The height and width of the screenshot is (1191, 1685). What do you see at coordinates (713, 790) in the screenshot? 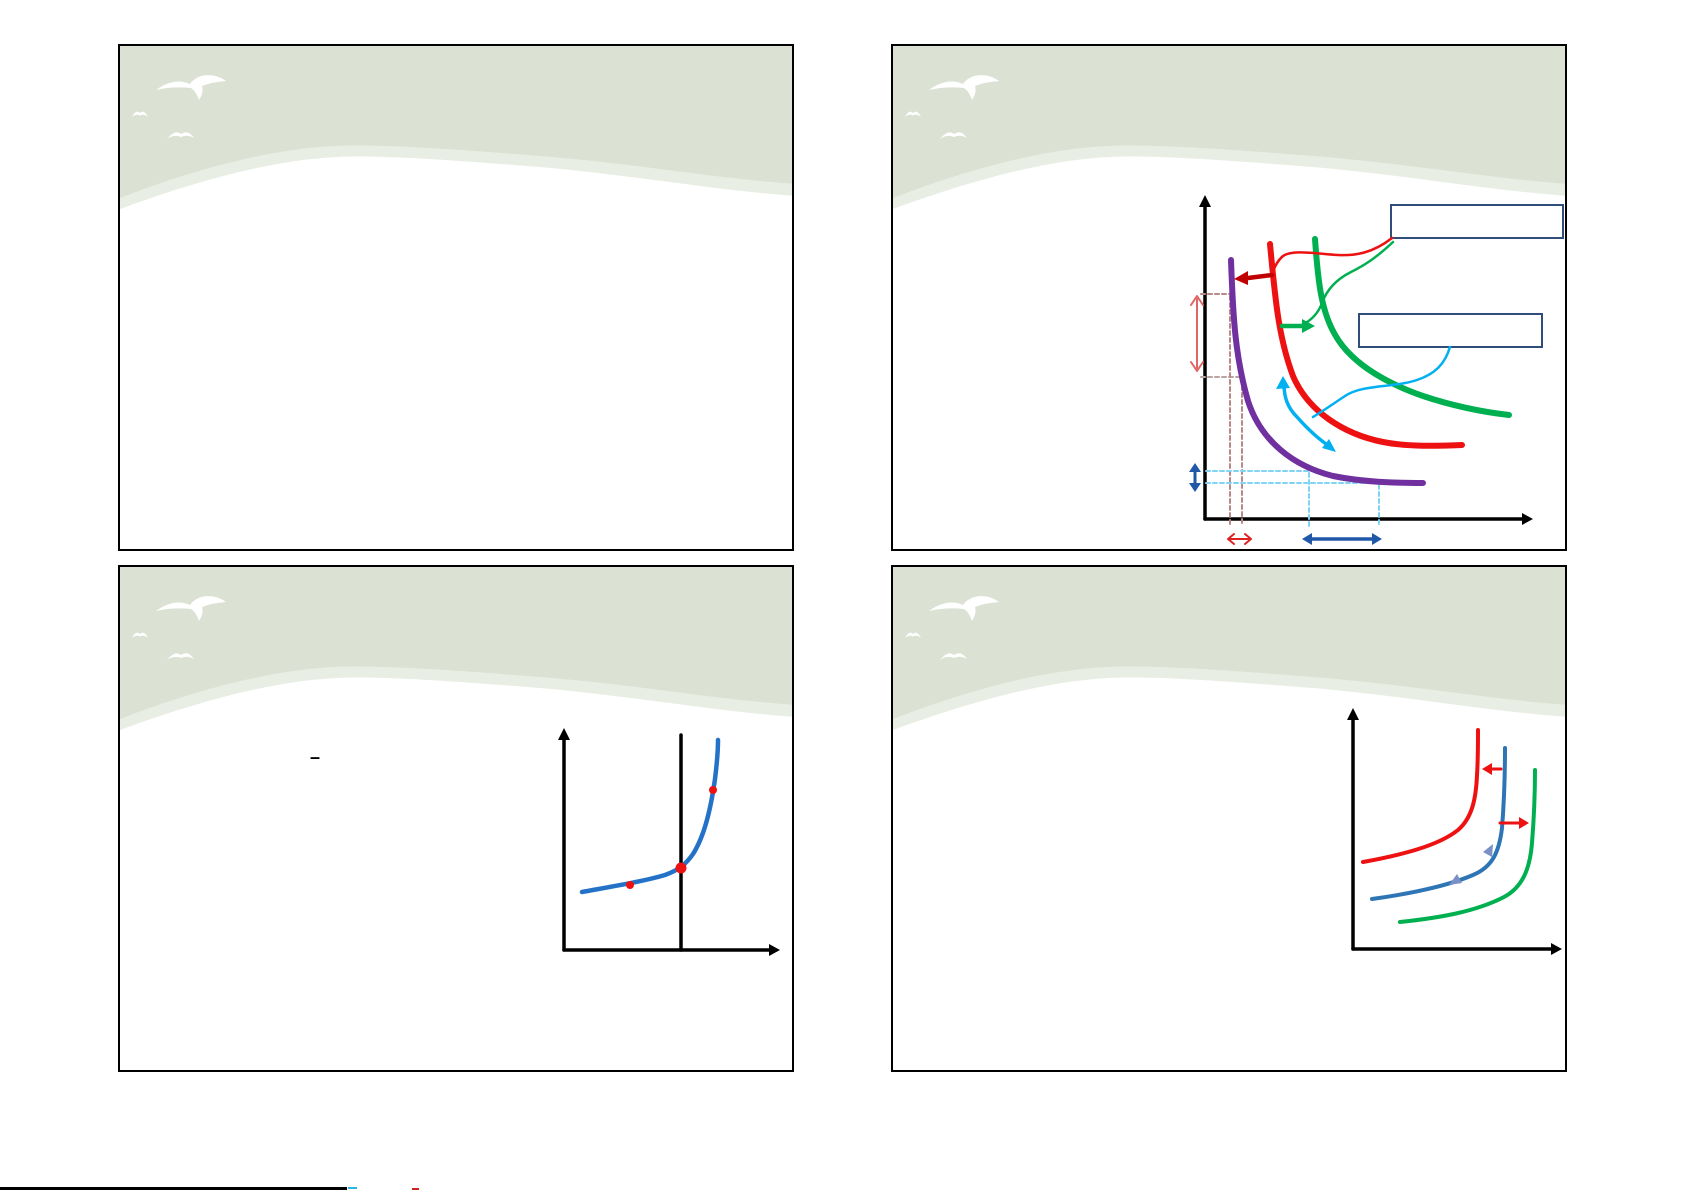
I see `data-dot-right` at bounding box center [713, 790].